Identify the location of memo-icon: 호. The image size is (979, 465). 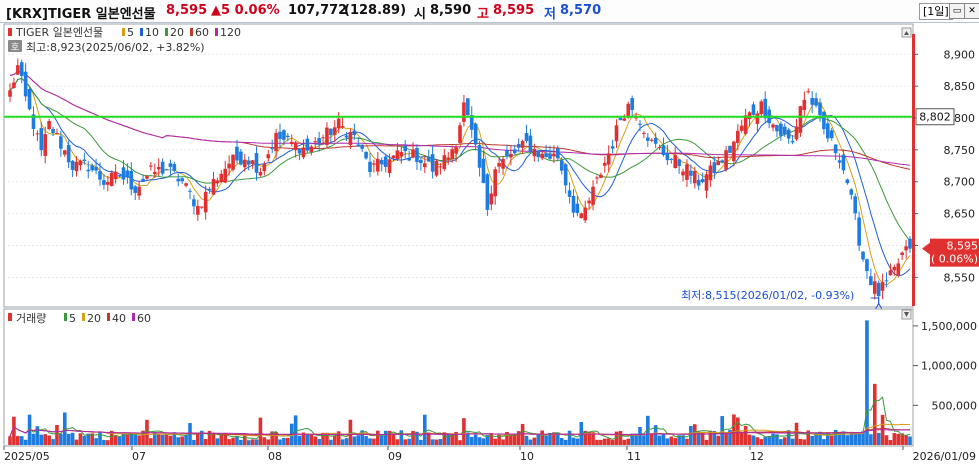
(15, 47).